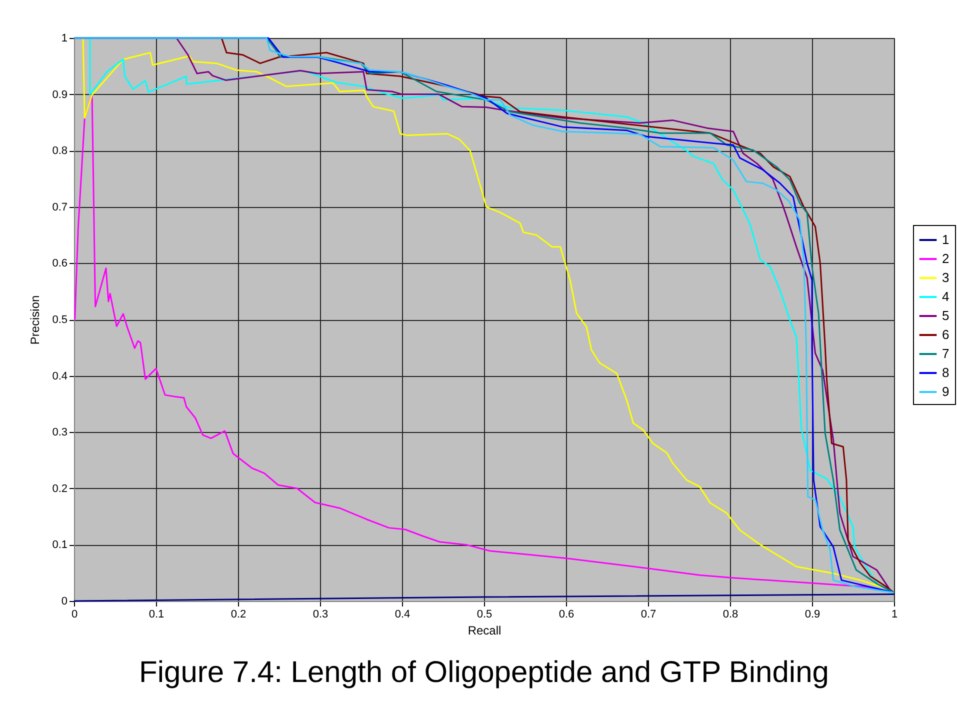 This screenshot has width=957, height=726. I want to click on legend-label: 3, so click(946, 277).